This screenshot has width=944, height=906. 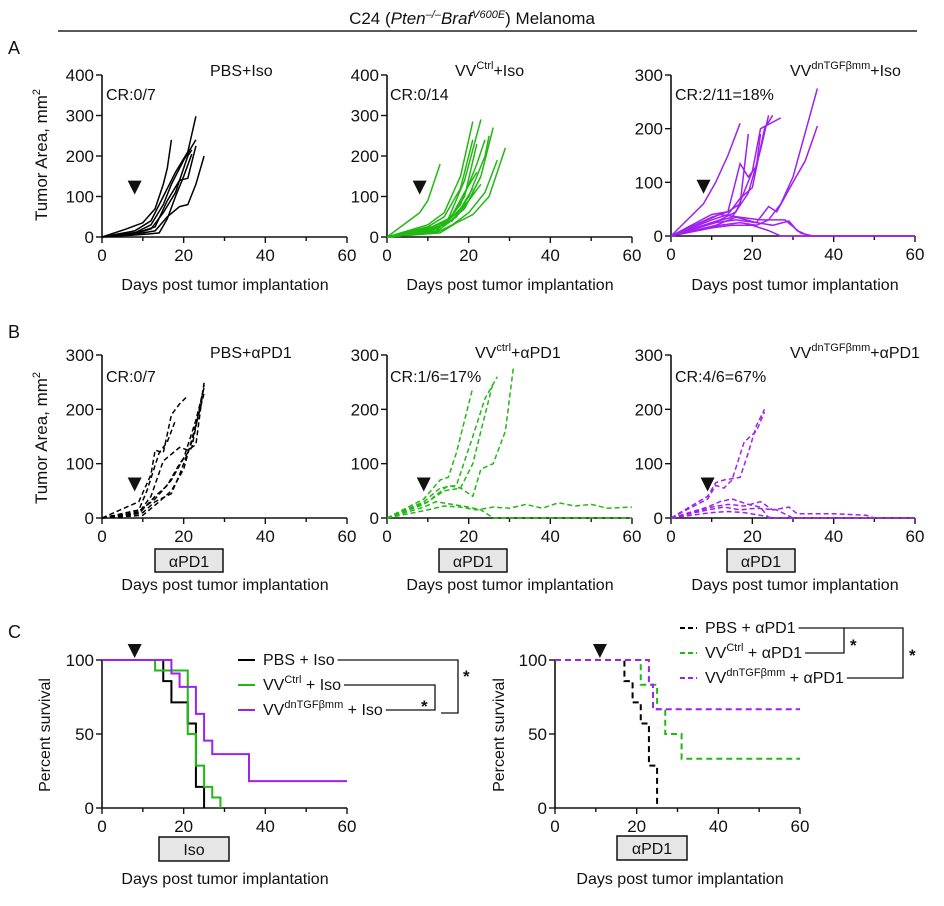 What do you see at coordinates (45, 735) in the screenshot?
I see `y-axis-label-survival-left: Percent survival` at bounding box center [45, 735].